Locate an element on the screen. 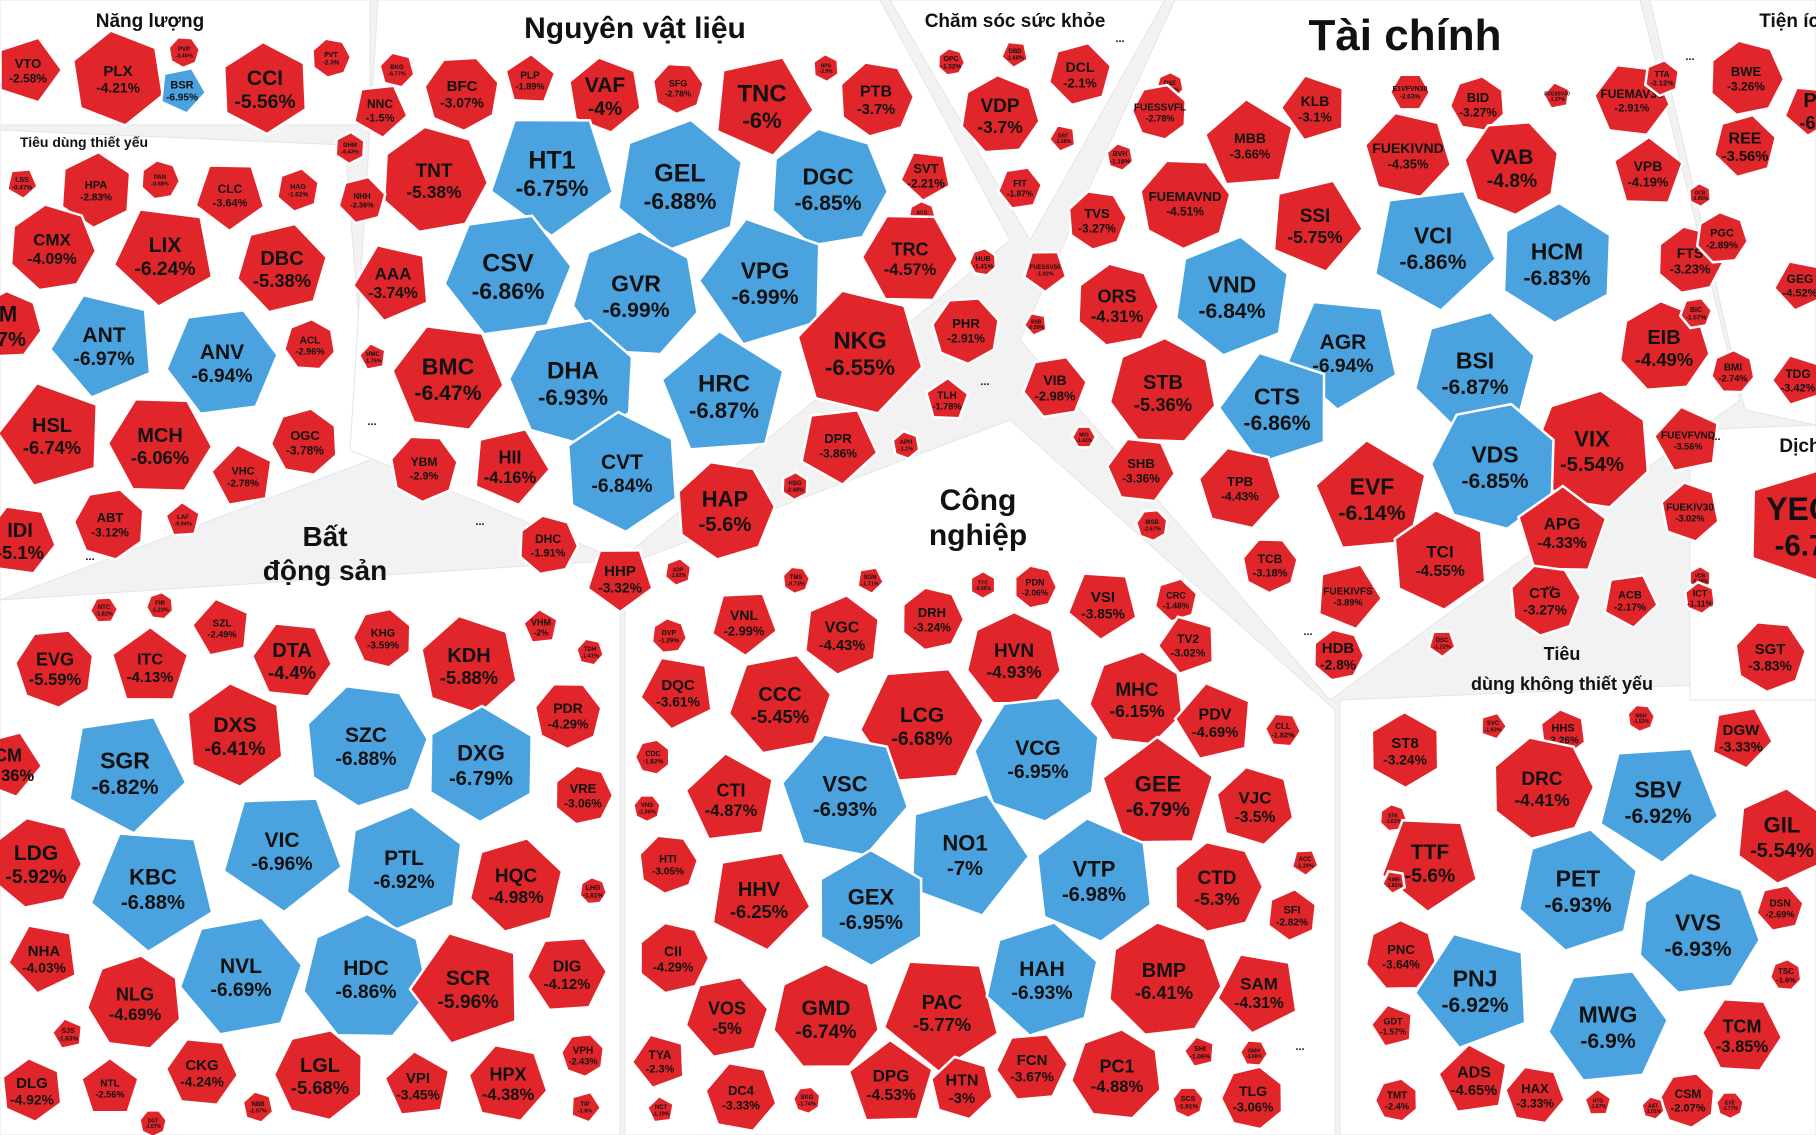 This screenshot has height=1135, width=1816. stock-tile-itc is located at coordinates (150, 663).